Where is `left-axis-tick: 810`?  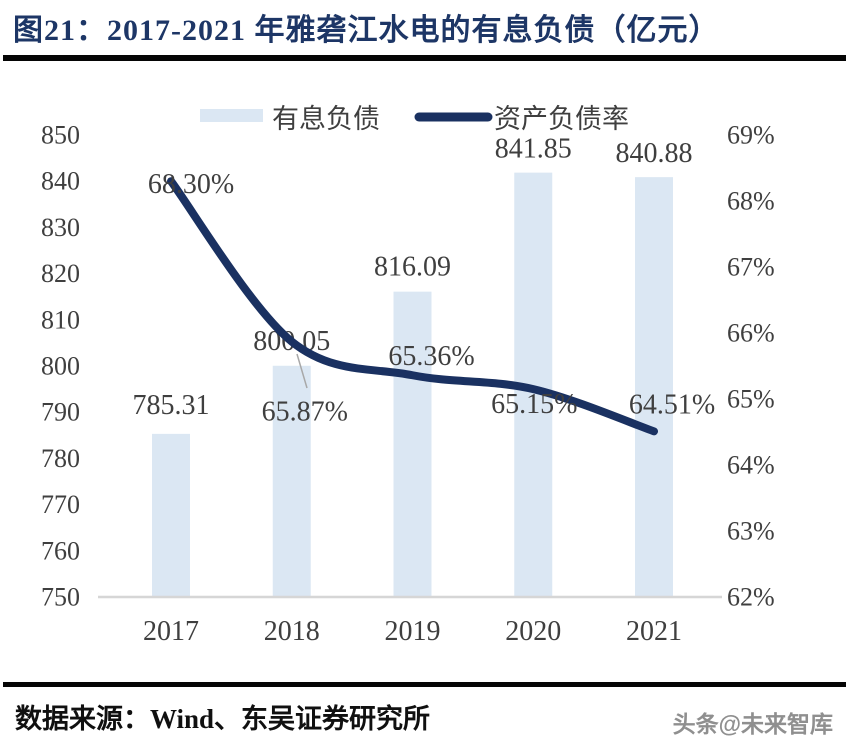 left-axis-tick: 810 is located at coordinates (60, 319).